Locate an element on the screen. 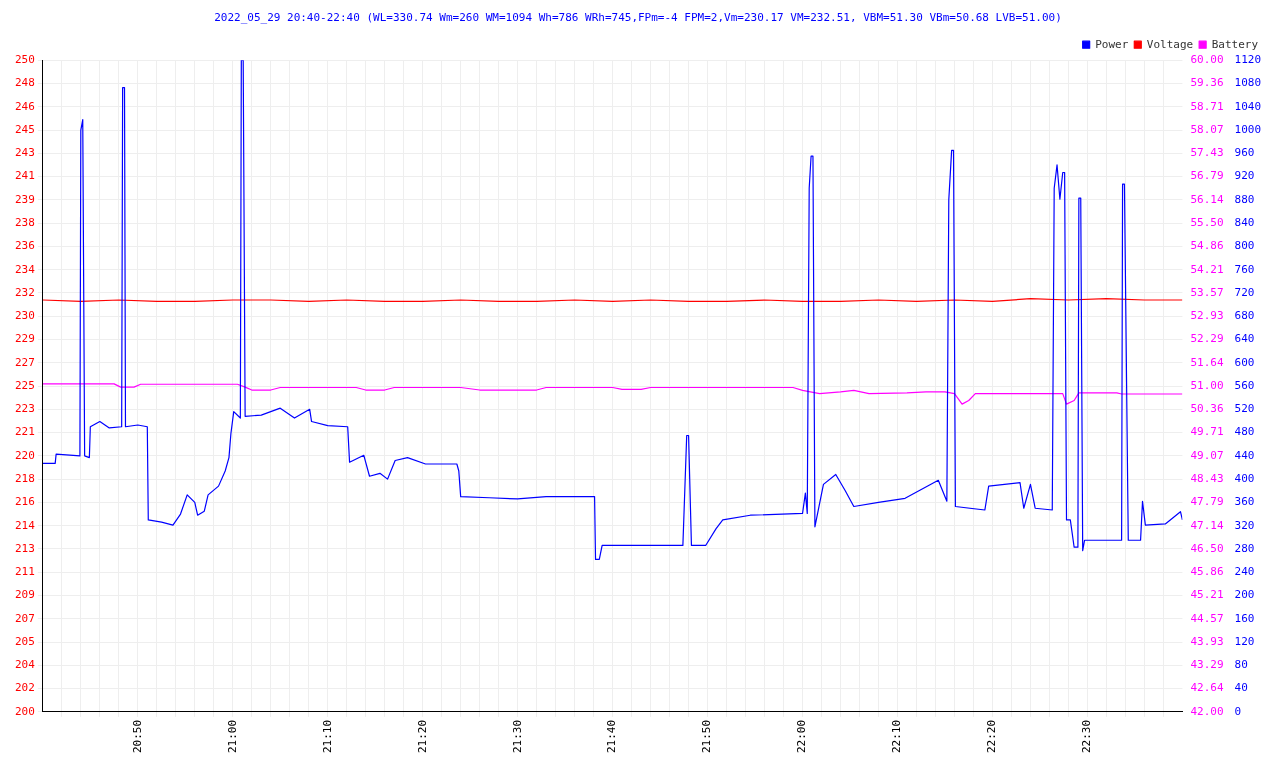 The width and height of the screenshot is (1280, 768). x-tick-label: 22:10 is located at coordinates (897, 736).